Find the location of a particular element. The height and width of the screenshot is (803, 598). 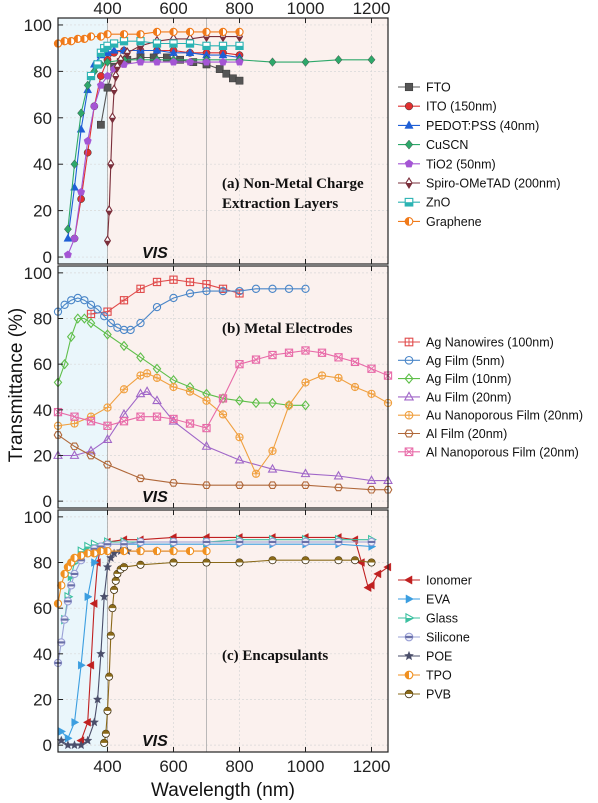

legend-entry-cuscn: CuSCN is located at coordinates (433, 145).